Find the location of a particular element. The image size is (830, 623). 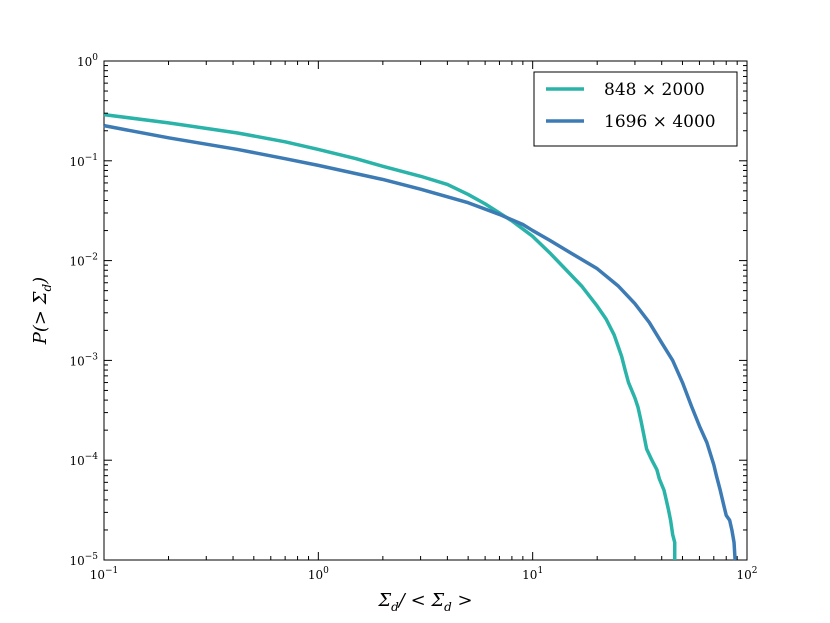

legend-box is located at coordinates (635, 109).